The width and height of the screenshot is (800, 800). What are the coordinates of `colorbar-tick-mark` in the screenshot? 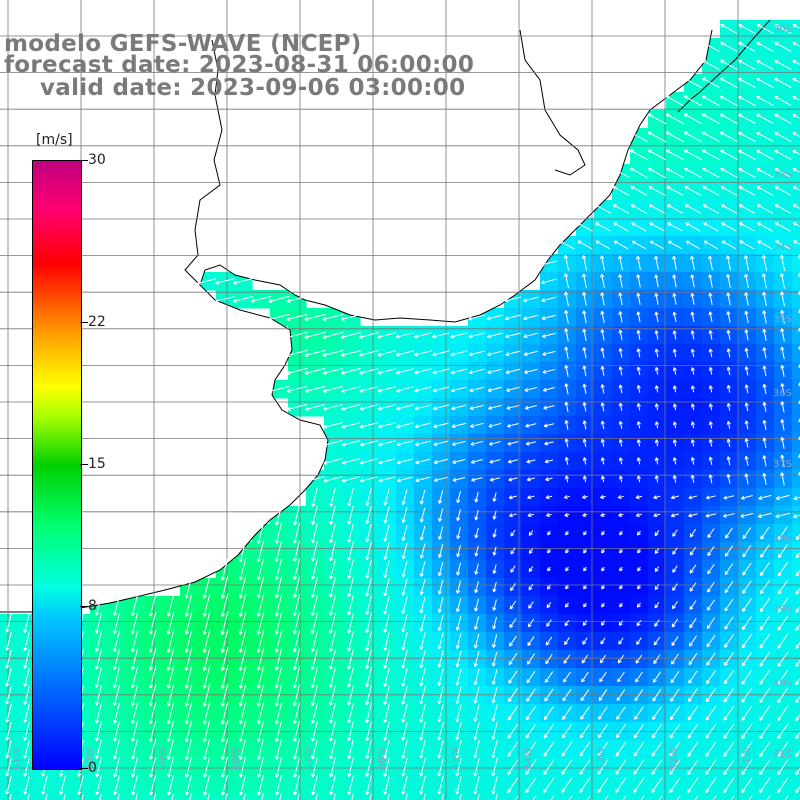 It's located at (84, 160).